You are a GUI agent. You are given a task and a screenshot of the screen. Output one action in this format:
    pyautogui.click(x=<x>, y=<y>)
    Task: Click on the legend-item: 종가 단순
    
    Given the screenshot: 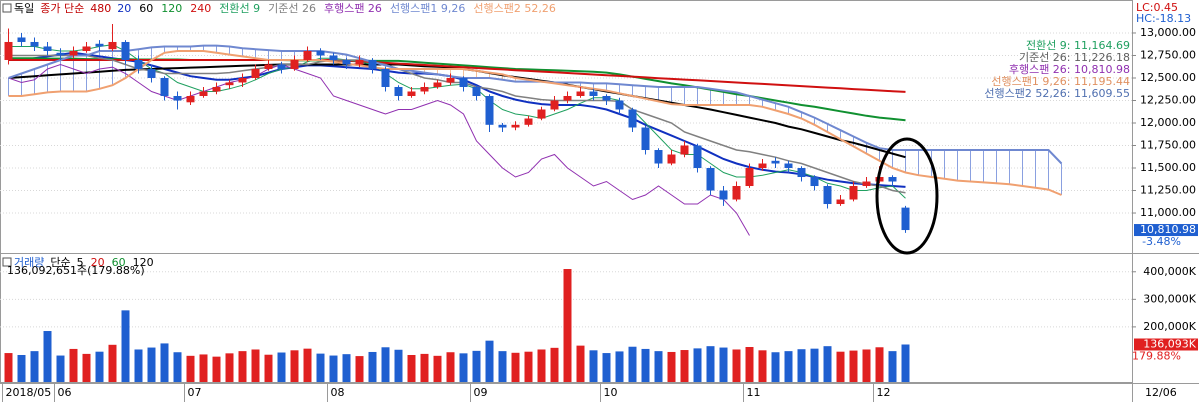 What is the action you would take?
    pyautogui.click(x=62, y=8)
    